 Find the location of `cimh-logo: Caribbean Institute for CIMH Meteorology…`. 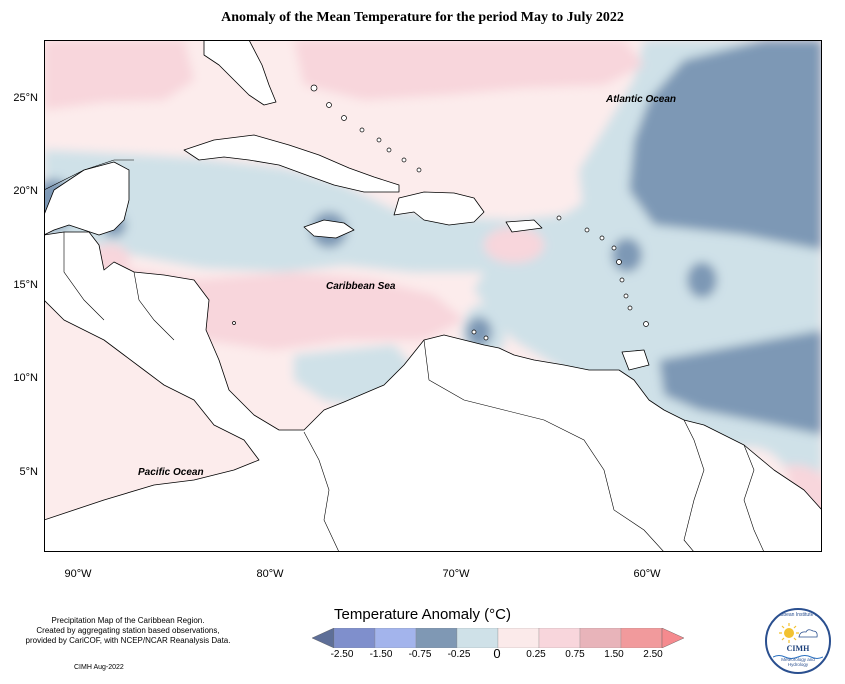

cimh-logo: Caribbean Institute for CIMH Meteorology… is located at coordinates (798, 641).